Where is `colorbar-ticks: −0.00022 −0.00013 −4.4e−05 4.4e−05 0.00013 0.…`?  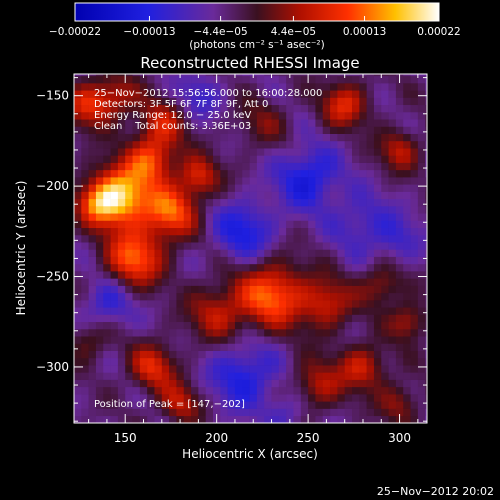
colorbar-ticks: −0.00022 −0.00013 −4.4e−05 4.4e−05 0.00013 0.… is located at coordinates (255, 27).